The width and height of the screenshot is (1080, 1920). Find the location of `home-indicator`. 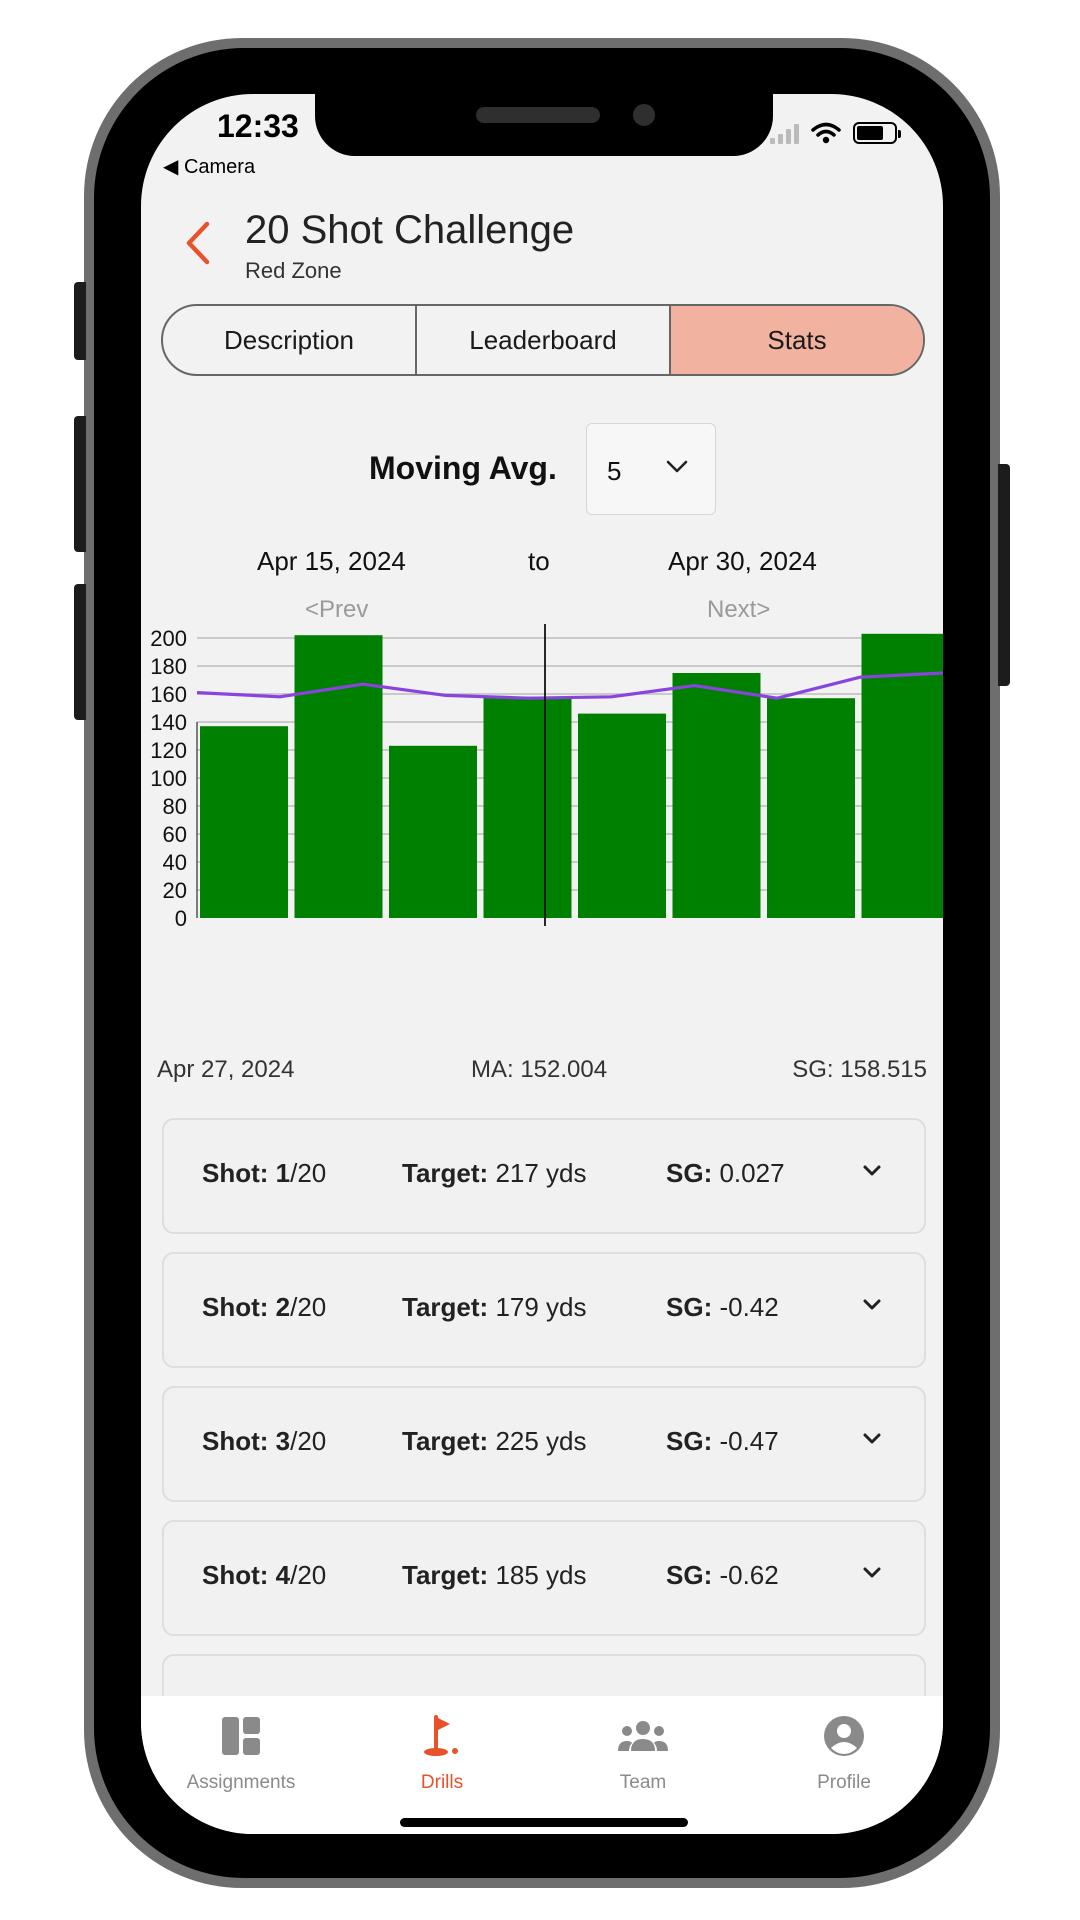

home-indicator is located at coordinates (544, 1822).